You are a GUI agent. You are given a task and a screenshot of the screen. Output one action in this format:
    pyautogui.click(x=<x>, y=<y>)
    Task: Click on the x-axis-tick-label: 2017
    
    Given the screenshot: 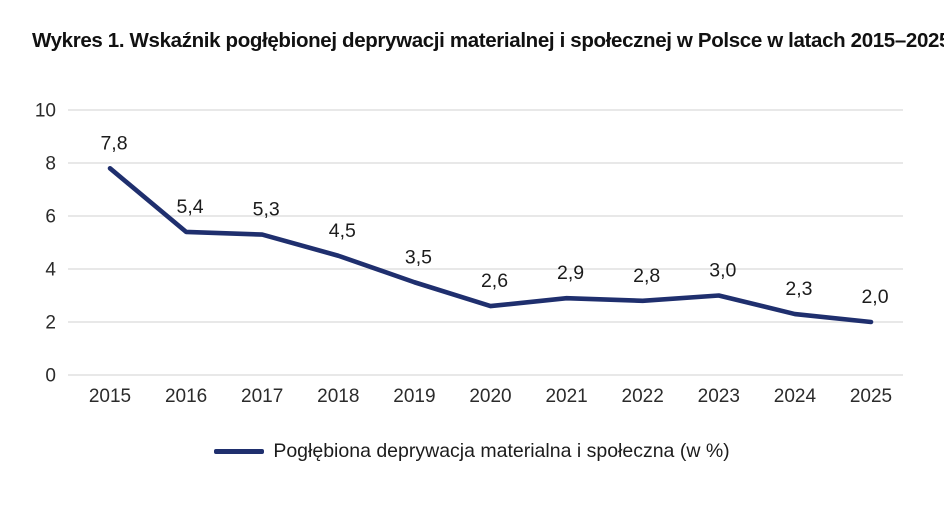 What is the action you would take?
    pyautogui.click(x=262, y=396)
    